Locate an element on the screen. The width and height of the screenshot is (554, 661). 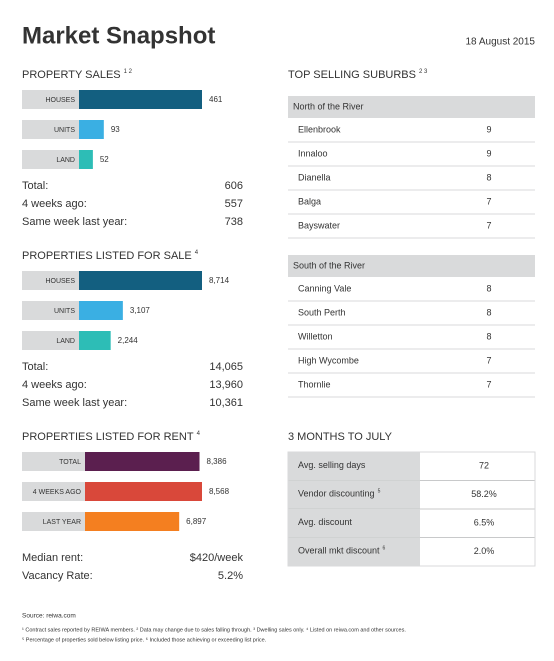
stat-value: 10,361 is located at coordinates (226, 403).